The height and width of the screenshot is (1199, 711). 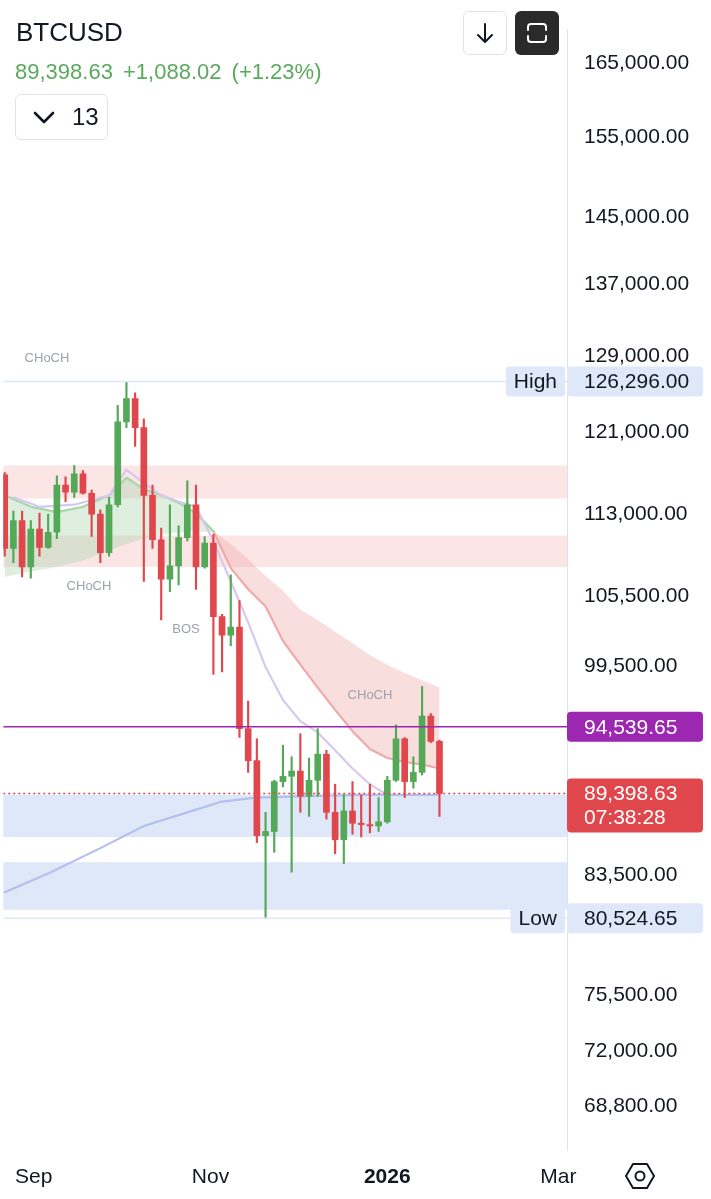 I want to click on annotation: BOS, so click(x=186, y=628).